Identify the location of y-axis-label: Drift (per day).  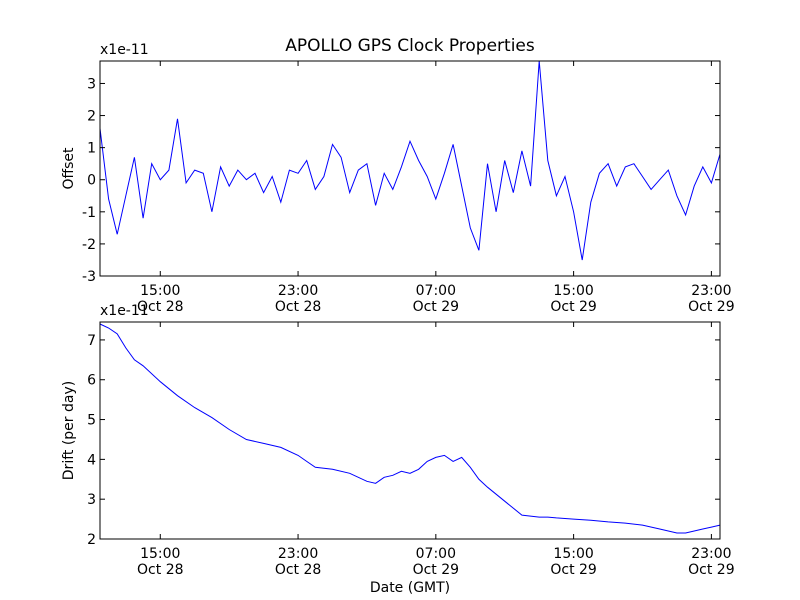
(69, 430).